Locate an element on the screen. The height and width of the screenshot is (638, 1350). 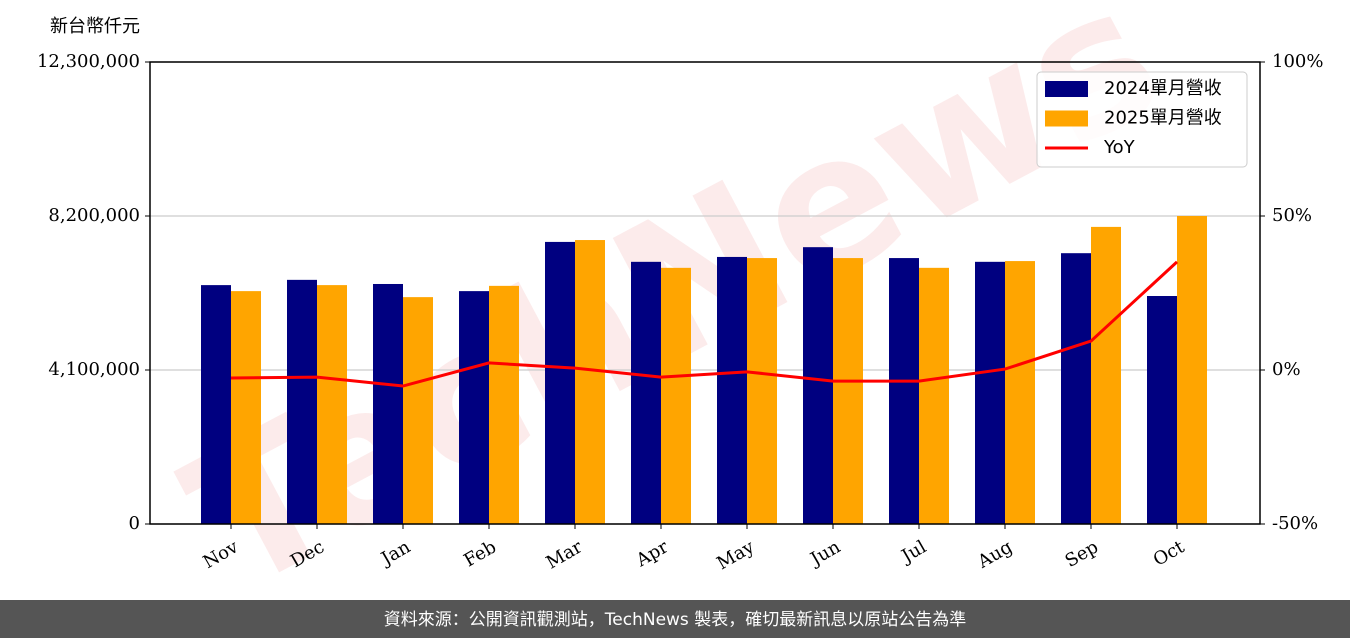
x-tick-label: Feb is located at coordinates (480, 553).